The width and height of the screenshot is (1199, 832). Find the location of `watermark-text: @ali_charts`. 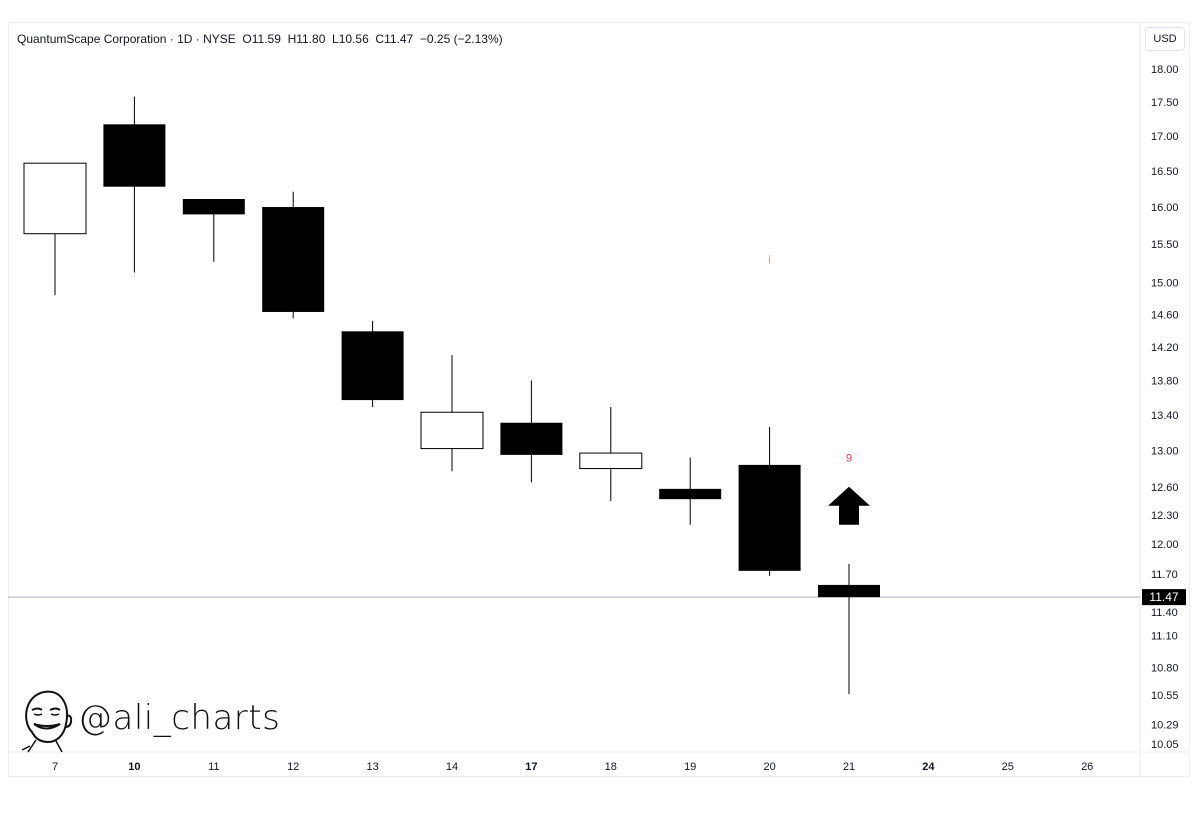

watermark-text: @ali_charts is located at coordinates (179, 718).